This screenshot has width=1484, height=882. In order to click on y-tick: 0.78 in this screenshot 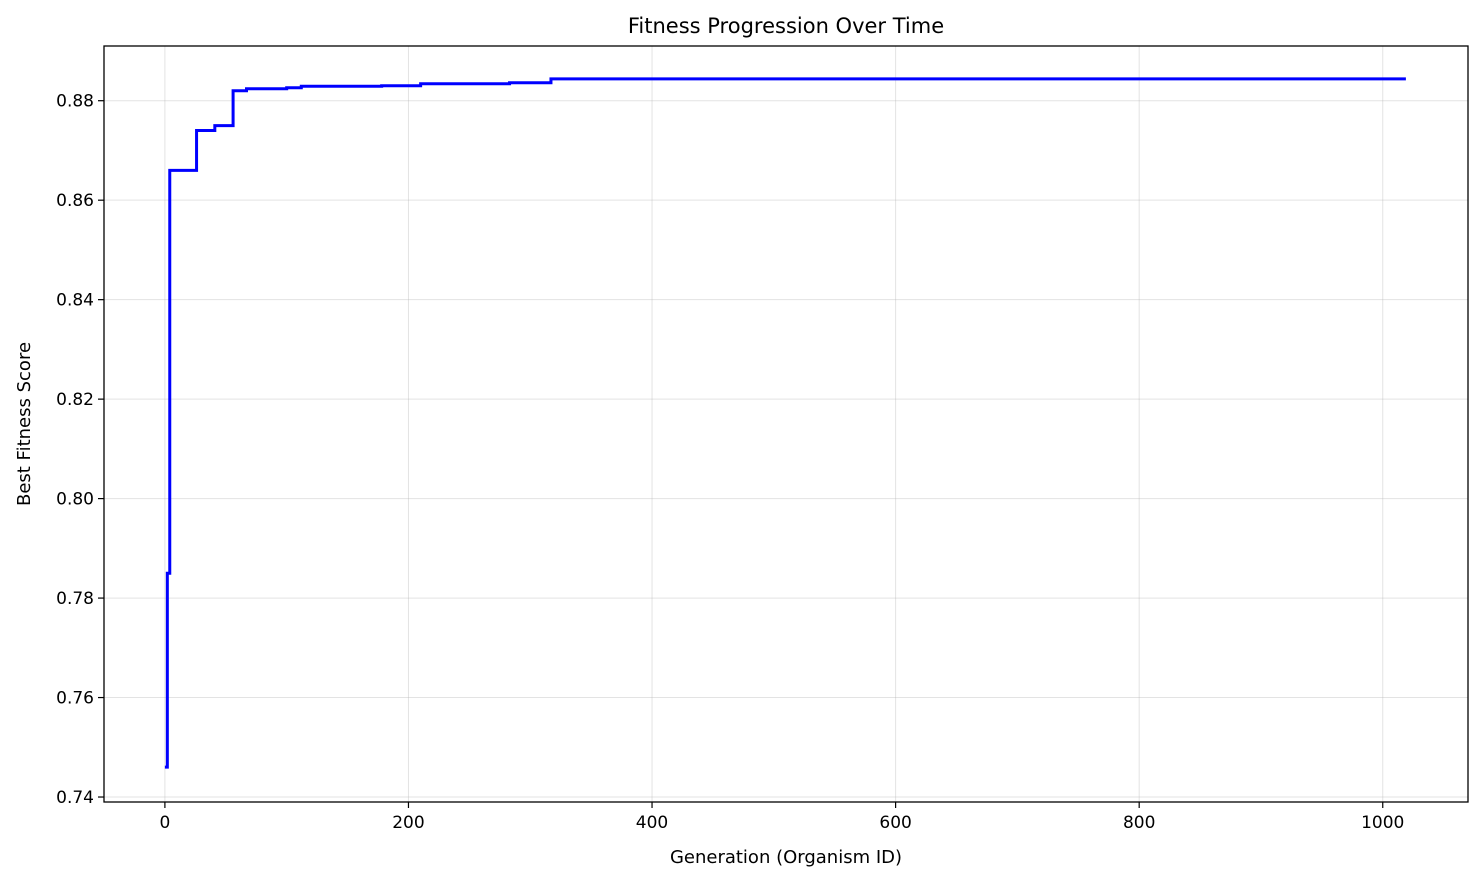, I will do `click(80, 599)`.